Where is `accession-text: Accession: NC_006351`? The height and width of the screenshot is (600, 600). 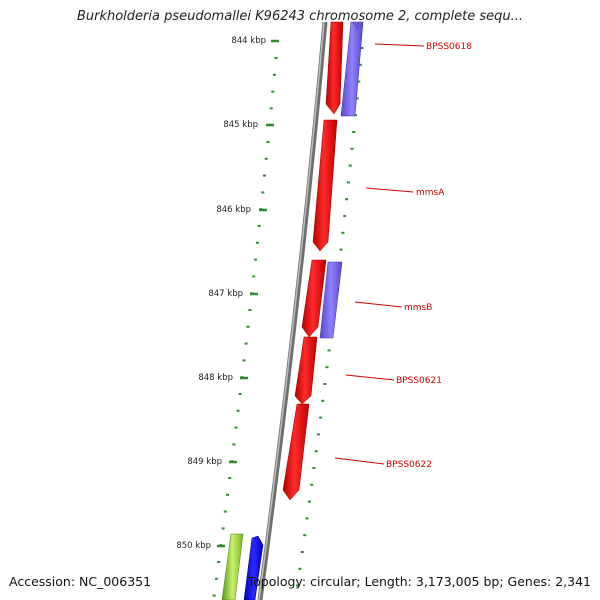 accession-text: Accession: NC_006351 is located at coordinates (80, 581).